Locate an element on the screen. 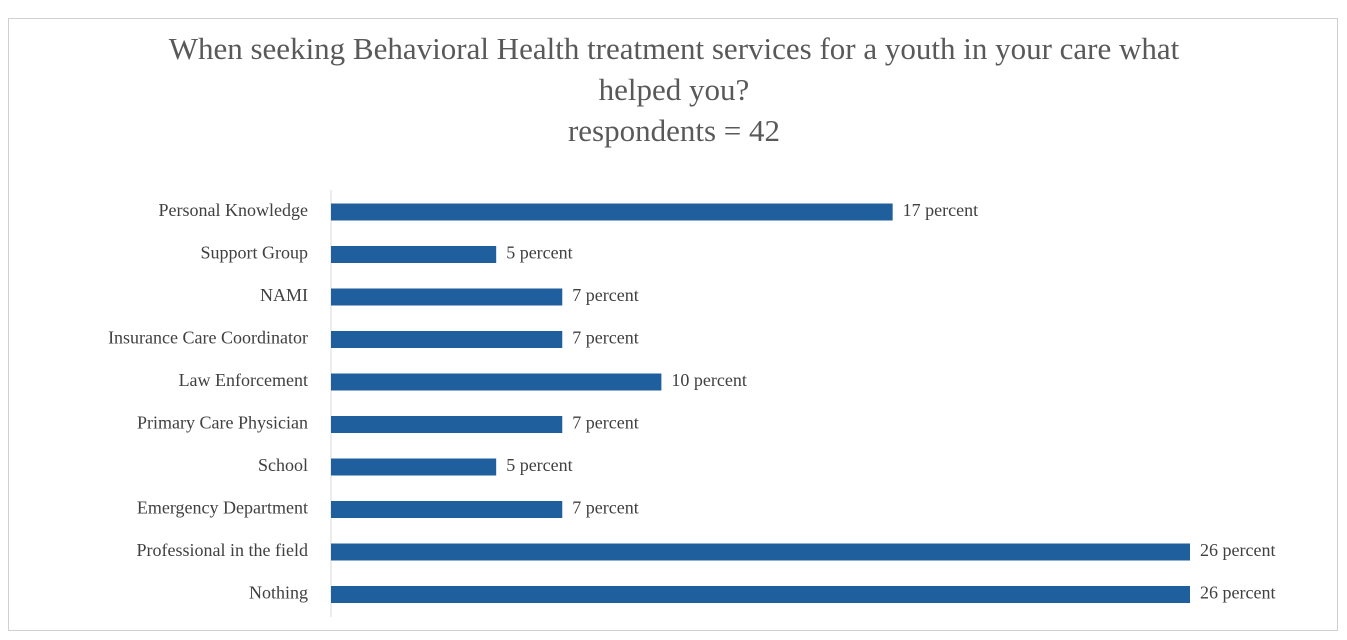 The width and height of the screenshot is (1347, 640). data-label: 17 percent is located at coordinates (940, 210).